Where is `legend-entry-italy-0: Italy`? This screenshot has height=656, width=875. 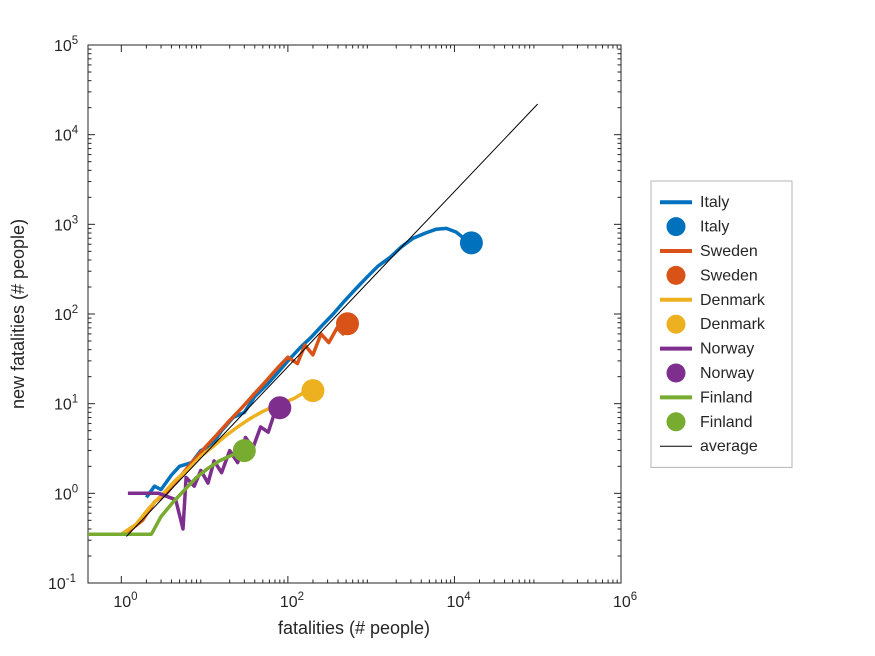
legend-entry-italy-0: Italy is located at coordinates (694, 202).